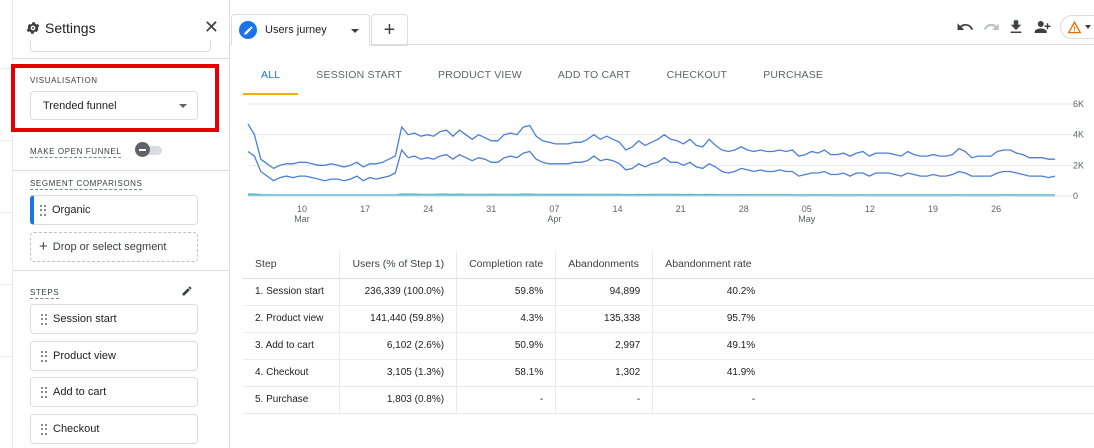 The width and height of the screenshot is (1094, 448). Describe the element at coordinates (604, 292) in the screenshot. I see `value-cell: 94,899` at that location.